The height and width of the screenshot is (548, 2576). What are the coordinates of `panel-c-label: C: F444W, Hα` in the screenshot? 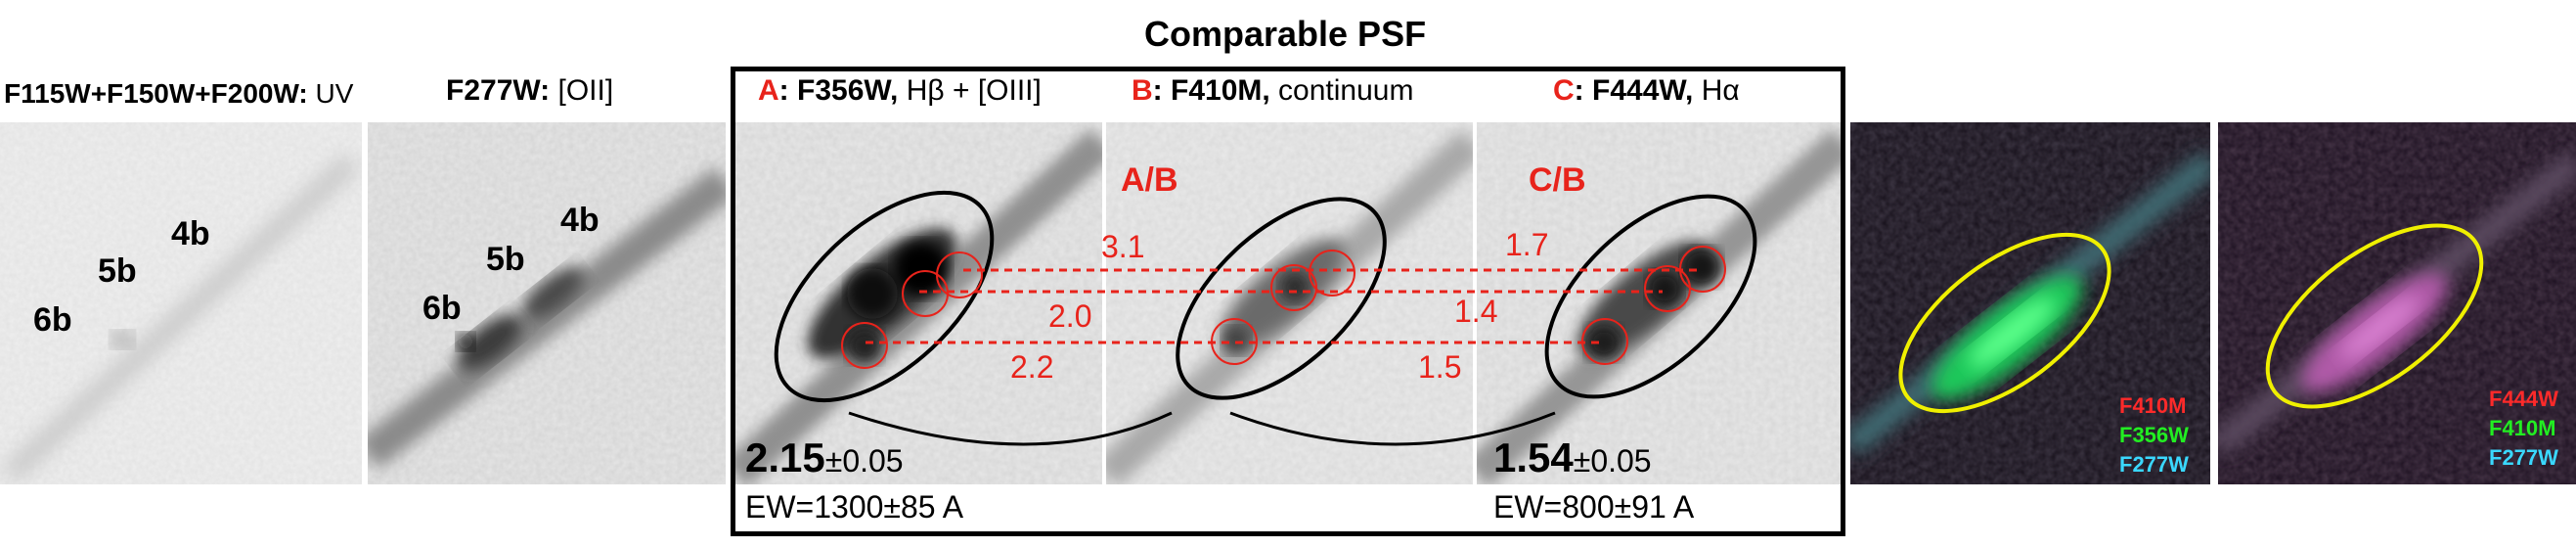 It's located at (1646, 90).